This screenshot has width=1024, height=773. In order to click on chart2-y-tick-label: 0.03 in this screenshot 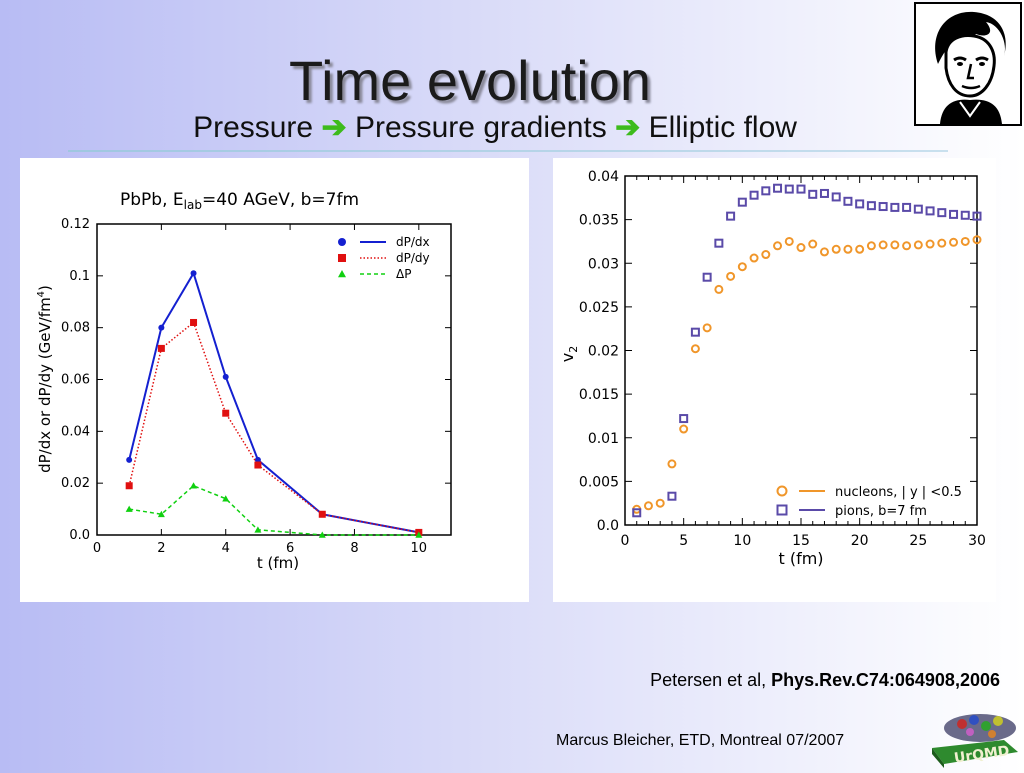, I will do `click(603, 264)`.